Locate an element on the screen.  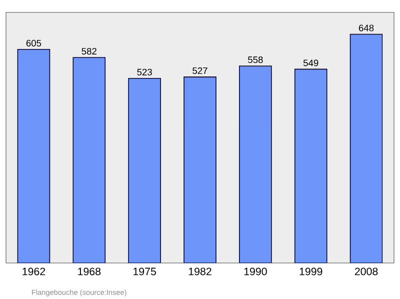
x-tick-label: 1990 is located at coordinates (255, 272).